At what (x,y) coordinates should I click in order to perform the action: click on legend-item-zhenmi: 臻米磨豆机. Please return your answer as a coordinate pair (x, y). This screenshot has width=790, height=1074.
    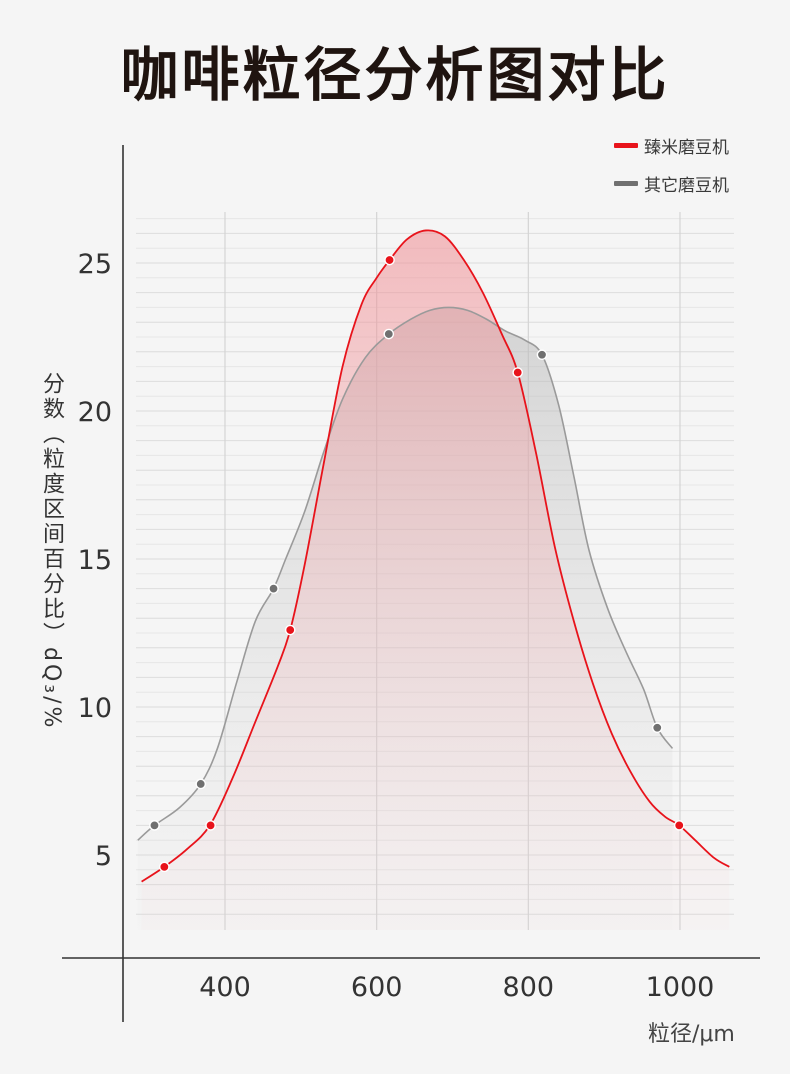
    Looking at the image, I should click on (671, 145).